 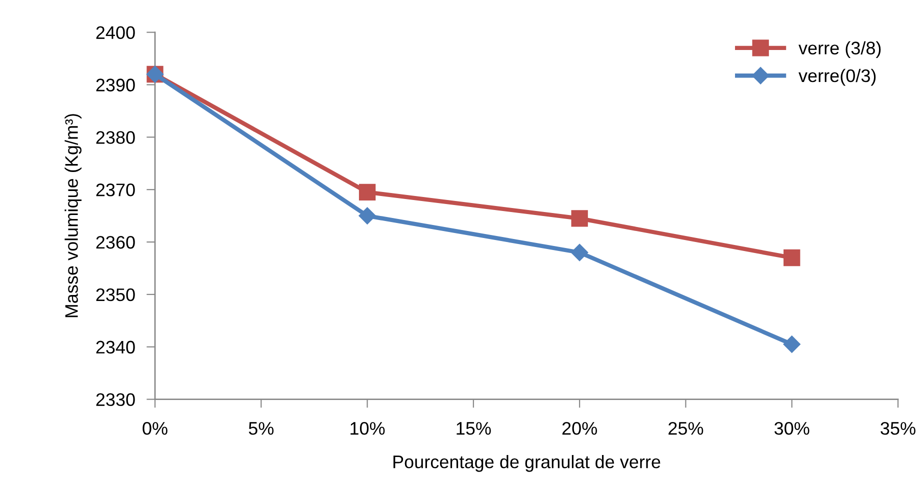 What do you see at coordinates (837, 77) in the screenshot?
I see `legend-label: verre(0/3)` at bounding box center [837, 77].